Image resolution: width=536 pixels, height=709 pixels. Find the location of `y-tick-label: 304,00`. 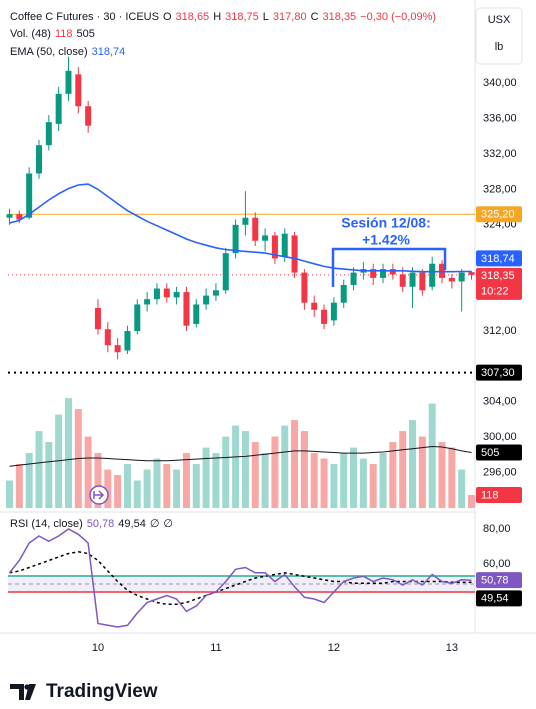

y-tick-label: 304,00 is located at coordinates (500, 402).